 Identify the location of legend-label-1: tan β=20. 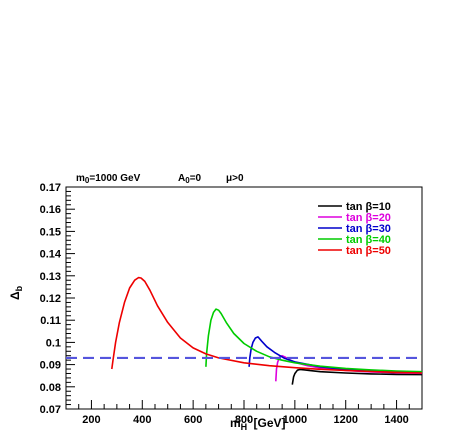
(368, 218).